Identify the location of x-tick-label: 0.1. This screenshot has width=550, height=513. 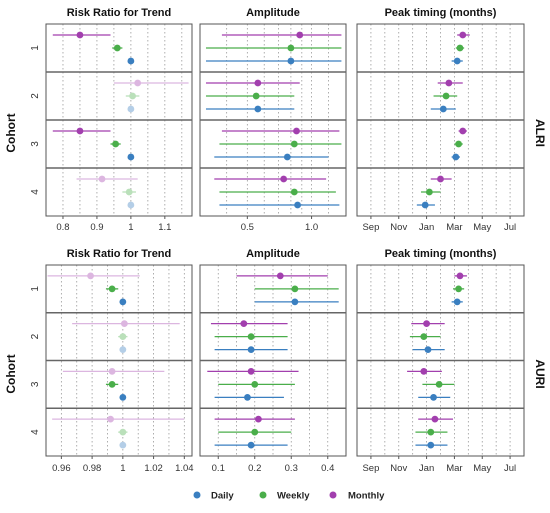
(218, 468).